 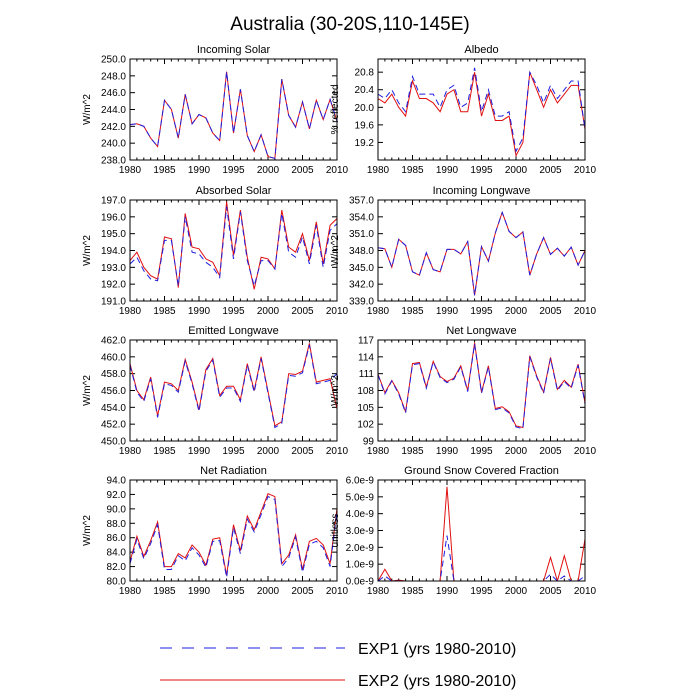 I want to click on legend-label-exp2: EXP2 (yrs 1980-2010), so click(x=437, y=681).